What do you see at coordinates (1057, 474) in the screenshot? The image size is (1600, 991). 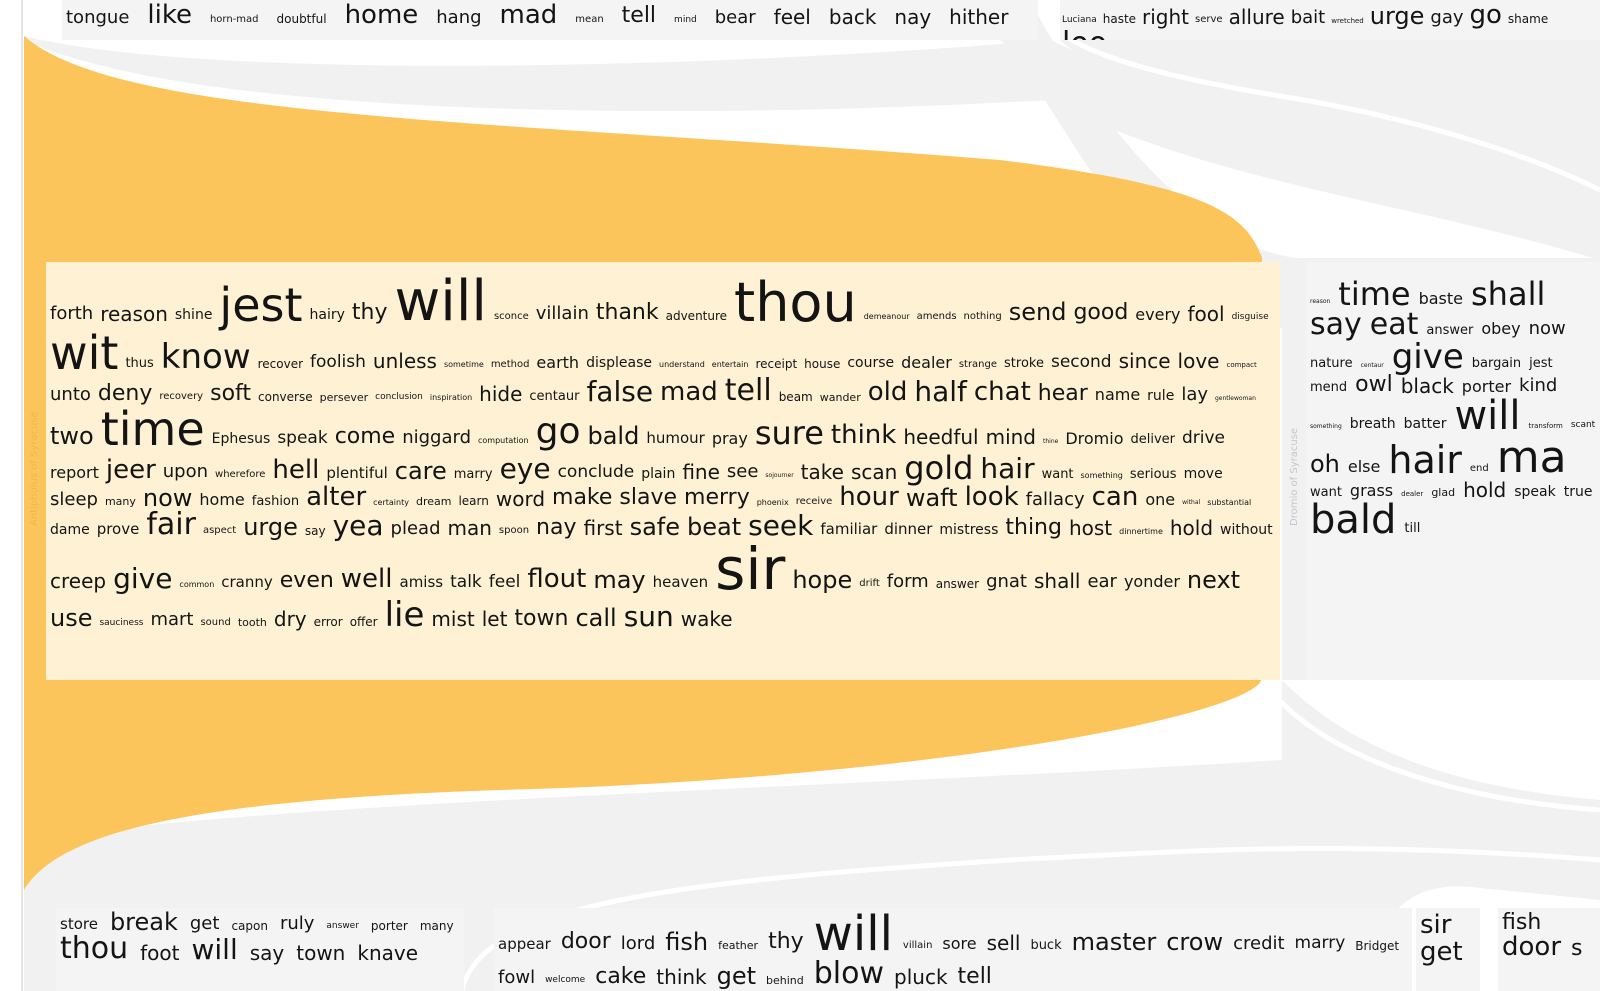 I see `word-label: want` at bounding box center [1057, 474].